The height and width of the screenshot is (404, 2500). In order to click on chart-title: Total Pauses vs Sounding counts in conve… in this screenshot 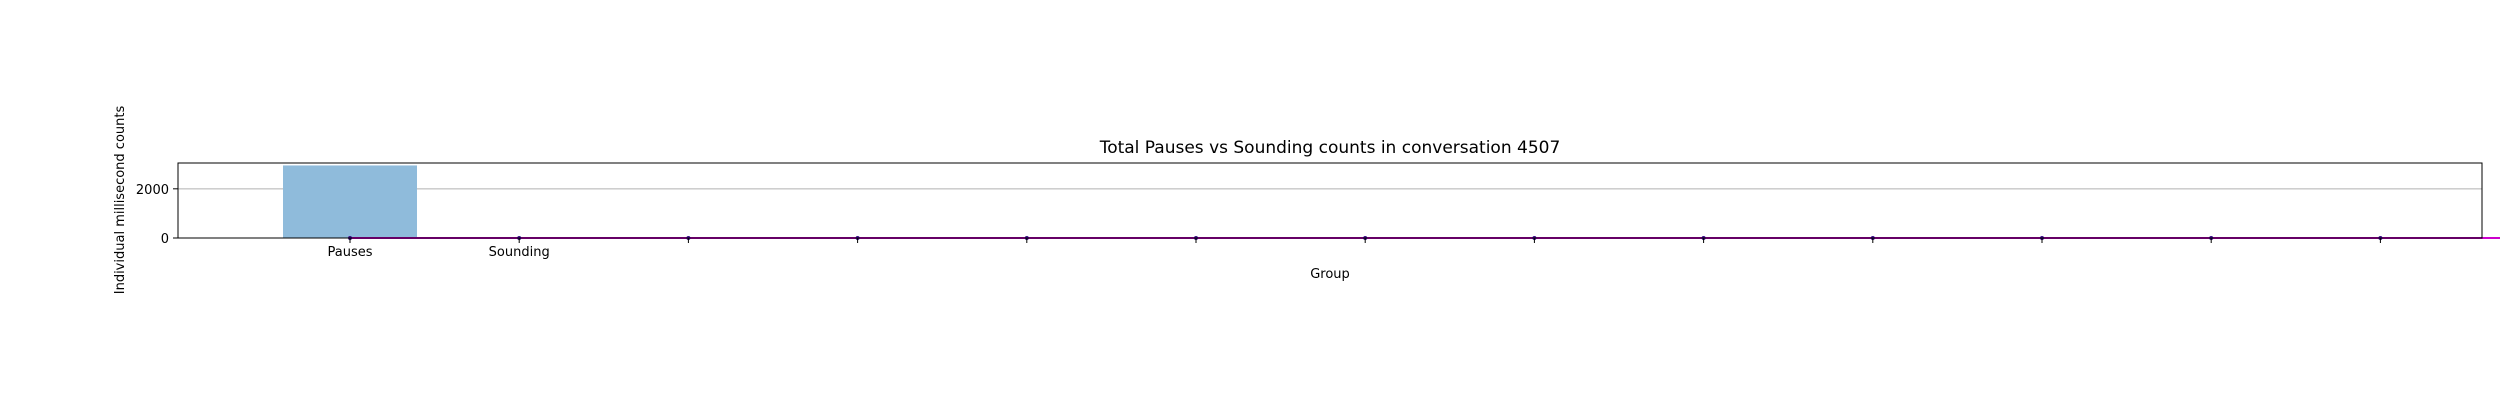, I will do `click(1330, 148)`.